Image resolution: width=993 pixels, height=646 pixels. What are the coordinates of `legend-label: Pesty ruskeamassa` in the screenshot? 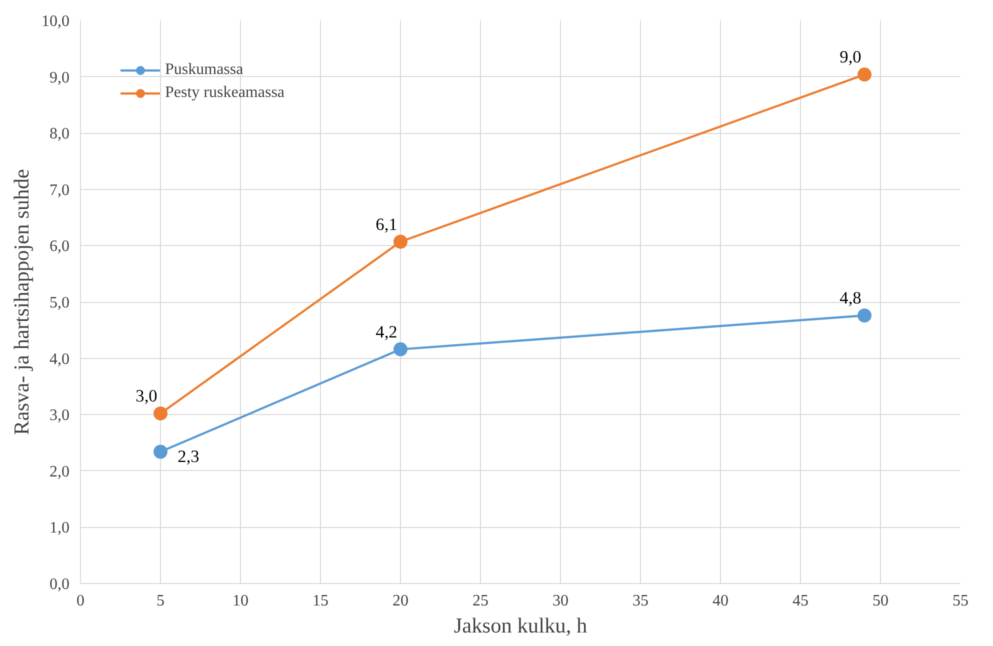 It's located at (225, 93).